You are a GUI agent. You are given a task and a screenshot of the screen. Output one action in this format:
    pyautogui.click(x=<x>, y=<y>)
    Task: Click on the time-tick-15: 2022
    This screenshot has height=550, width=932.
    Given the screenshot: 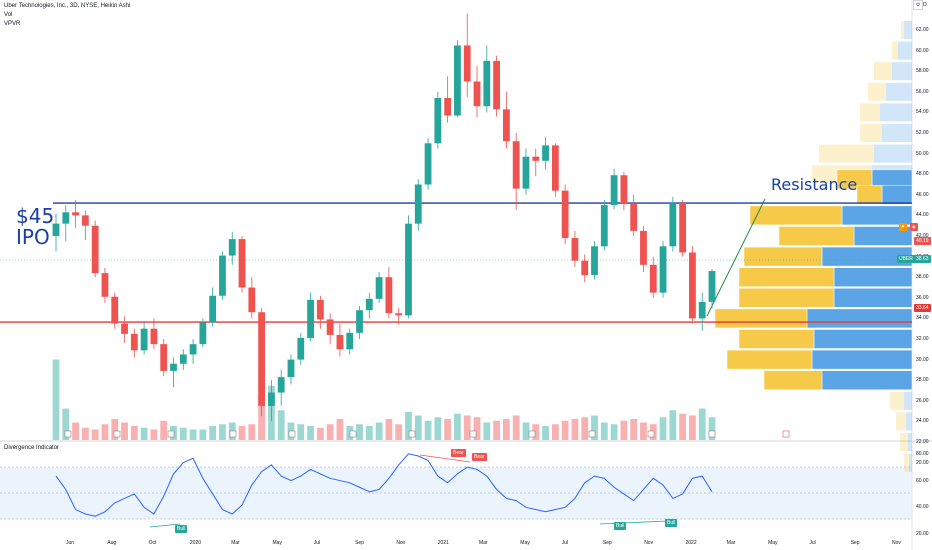 What is the action you would take?
    pyautogui.click(x=691, y=543)
    